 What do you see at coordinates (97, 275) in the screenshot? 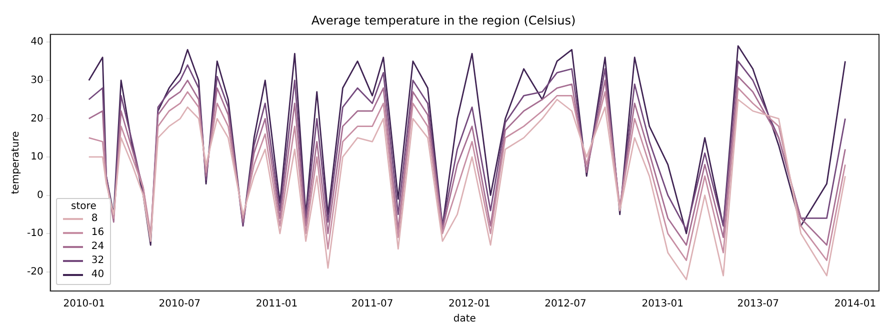
I see `legend-label: 40` at bounding box center [97, 275].